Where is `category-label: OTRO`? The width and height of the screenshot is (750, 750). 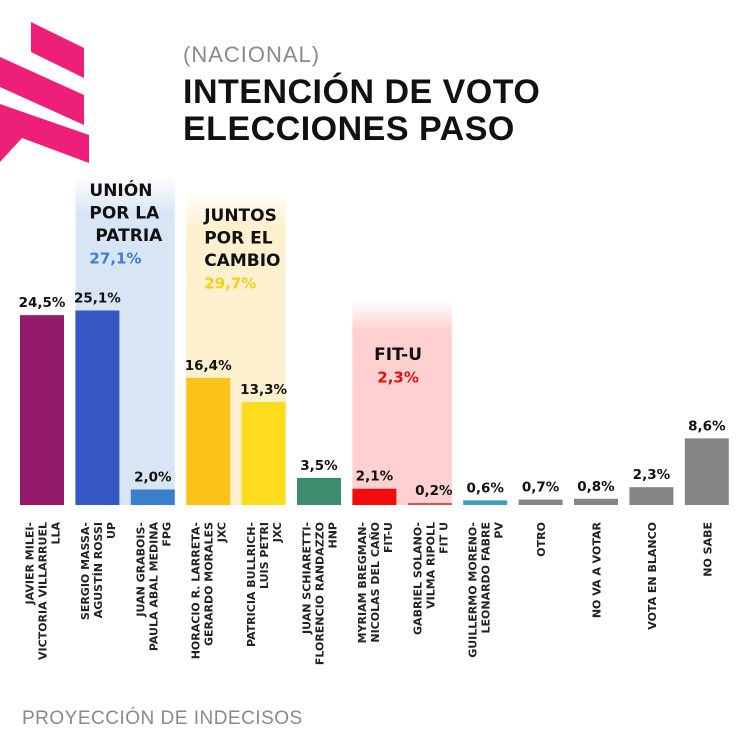
category-label: OTRO is located at coordinates (541, 539).